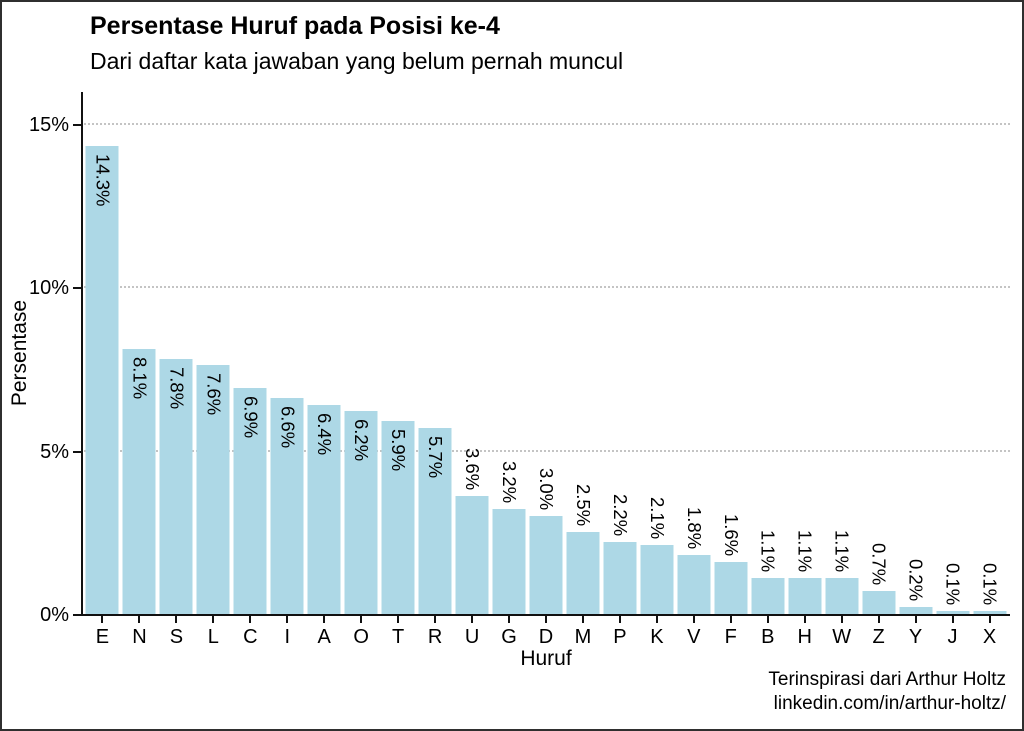 This screenshot has height=731, width=1024. What do you see at coordinates (510, 482) in the screenshot?
I see `bar-value-label-G: 3.2%` at bounding box center [510, 482].